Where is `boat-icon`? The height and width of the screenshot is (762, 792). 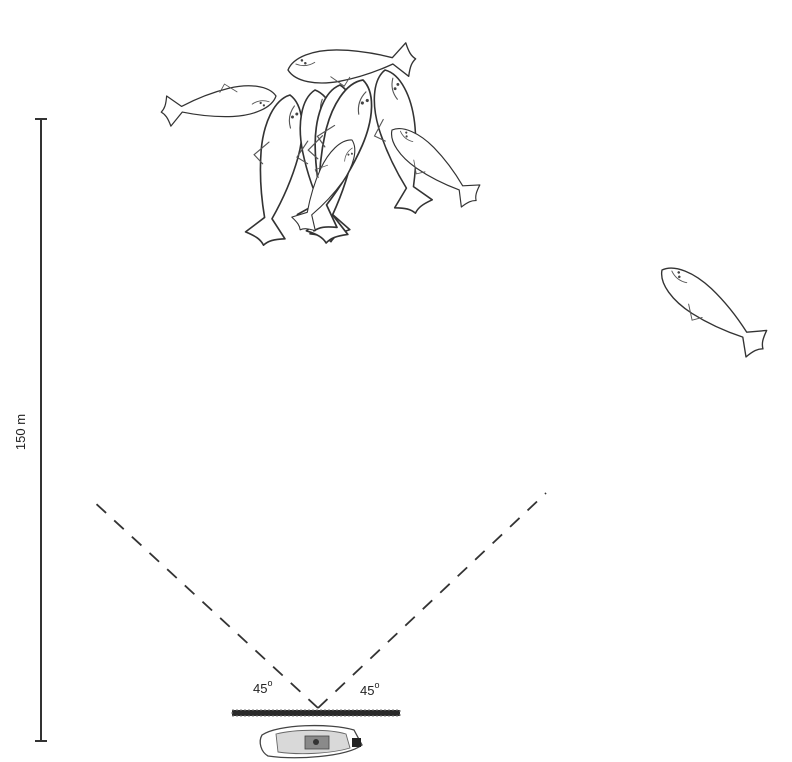
boat-icon is located at coordinates (311, 741).